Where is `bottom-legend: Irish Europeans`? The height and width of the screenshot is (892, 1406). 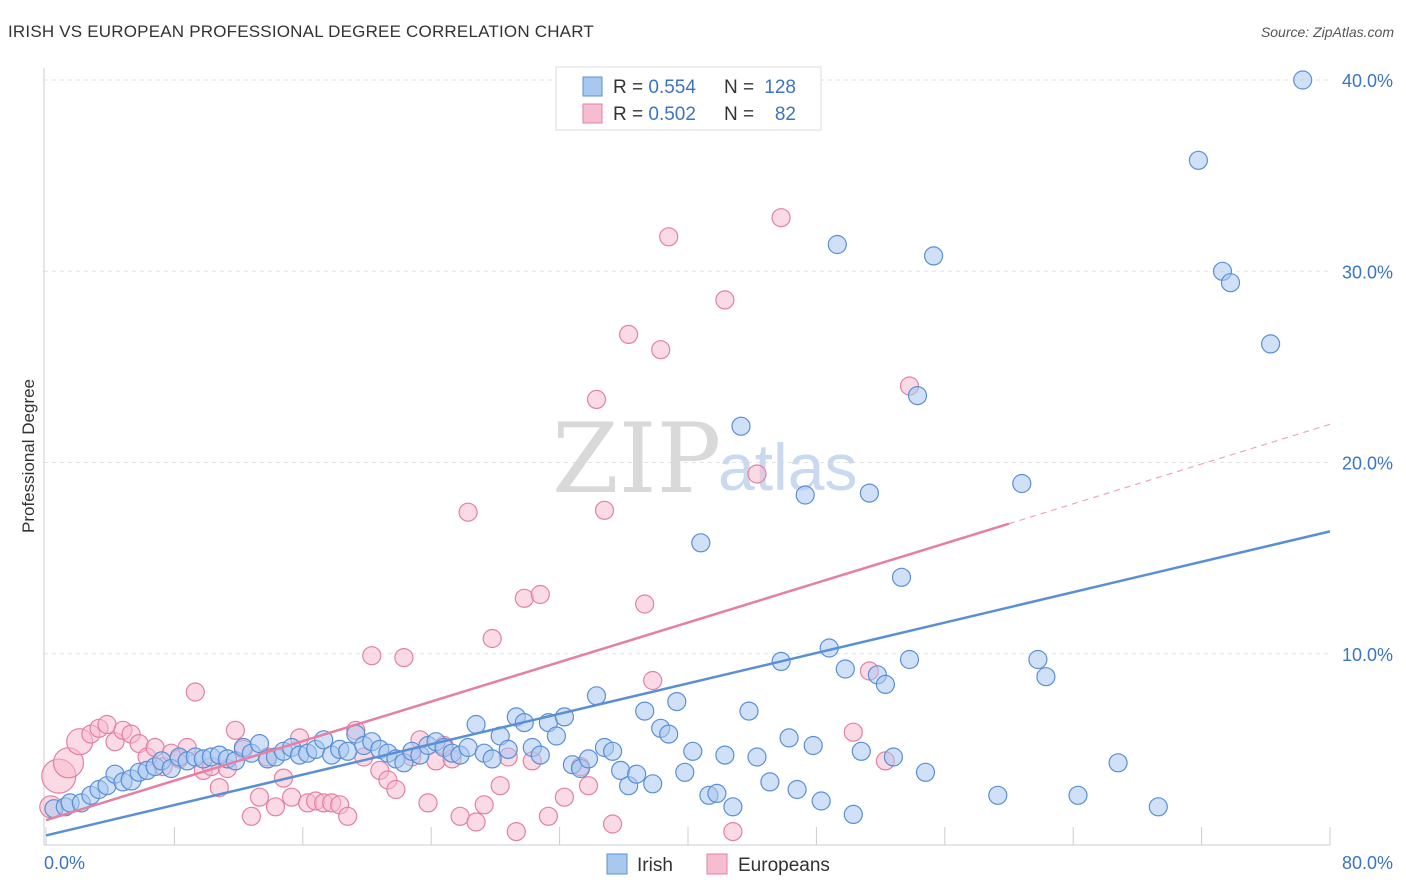
bottom-legend: Irish Europeans is located at coordinates (718, 864).